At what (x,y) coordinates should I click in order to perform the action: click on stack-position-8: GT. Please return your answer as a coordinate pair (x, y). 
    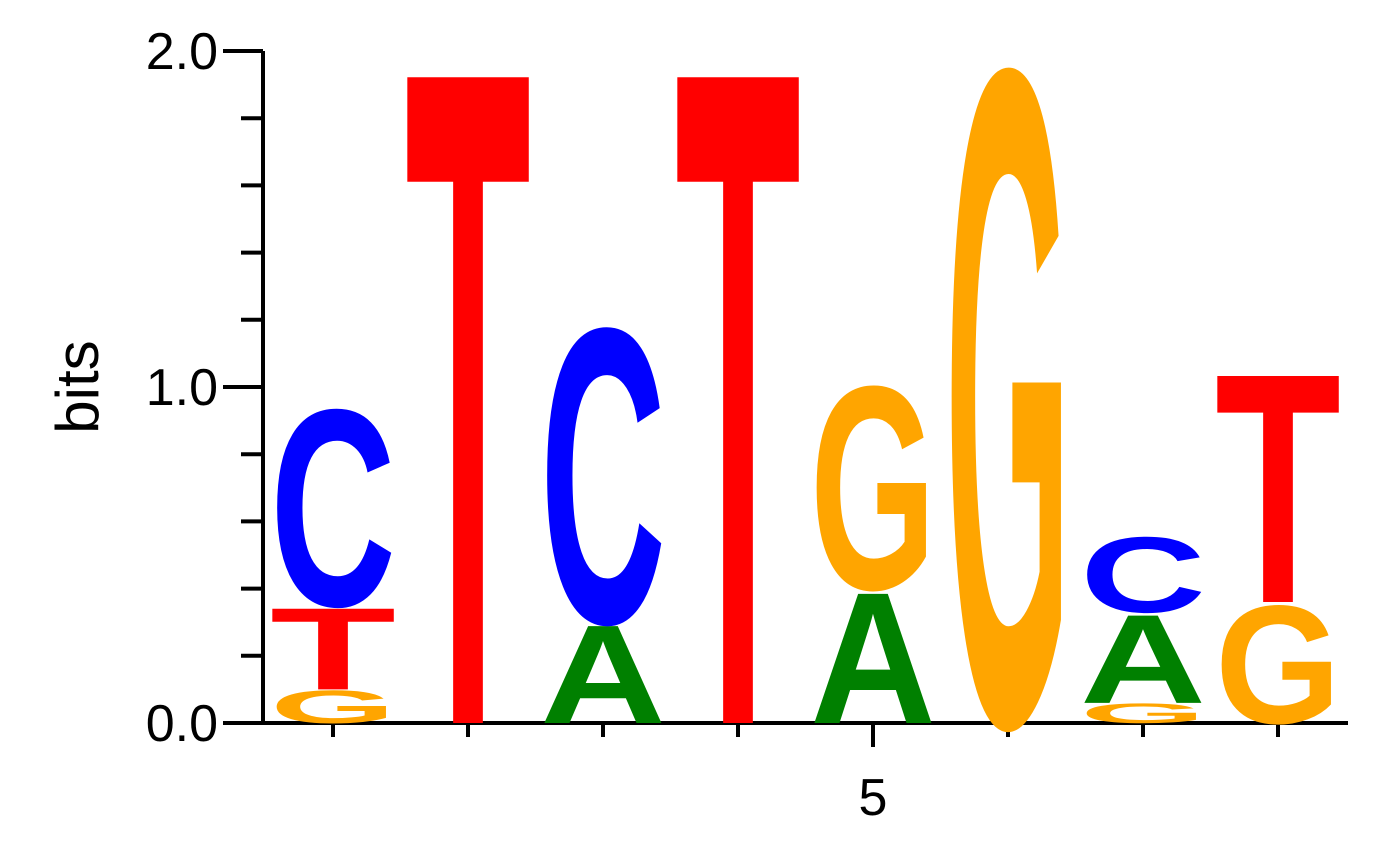
    Looking at the image, I should click on (1278, 533).